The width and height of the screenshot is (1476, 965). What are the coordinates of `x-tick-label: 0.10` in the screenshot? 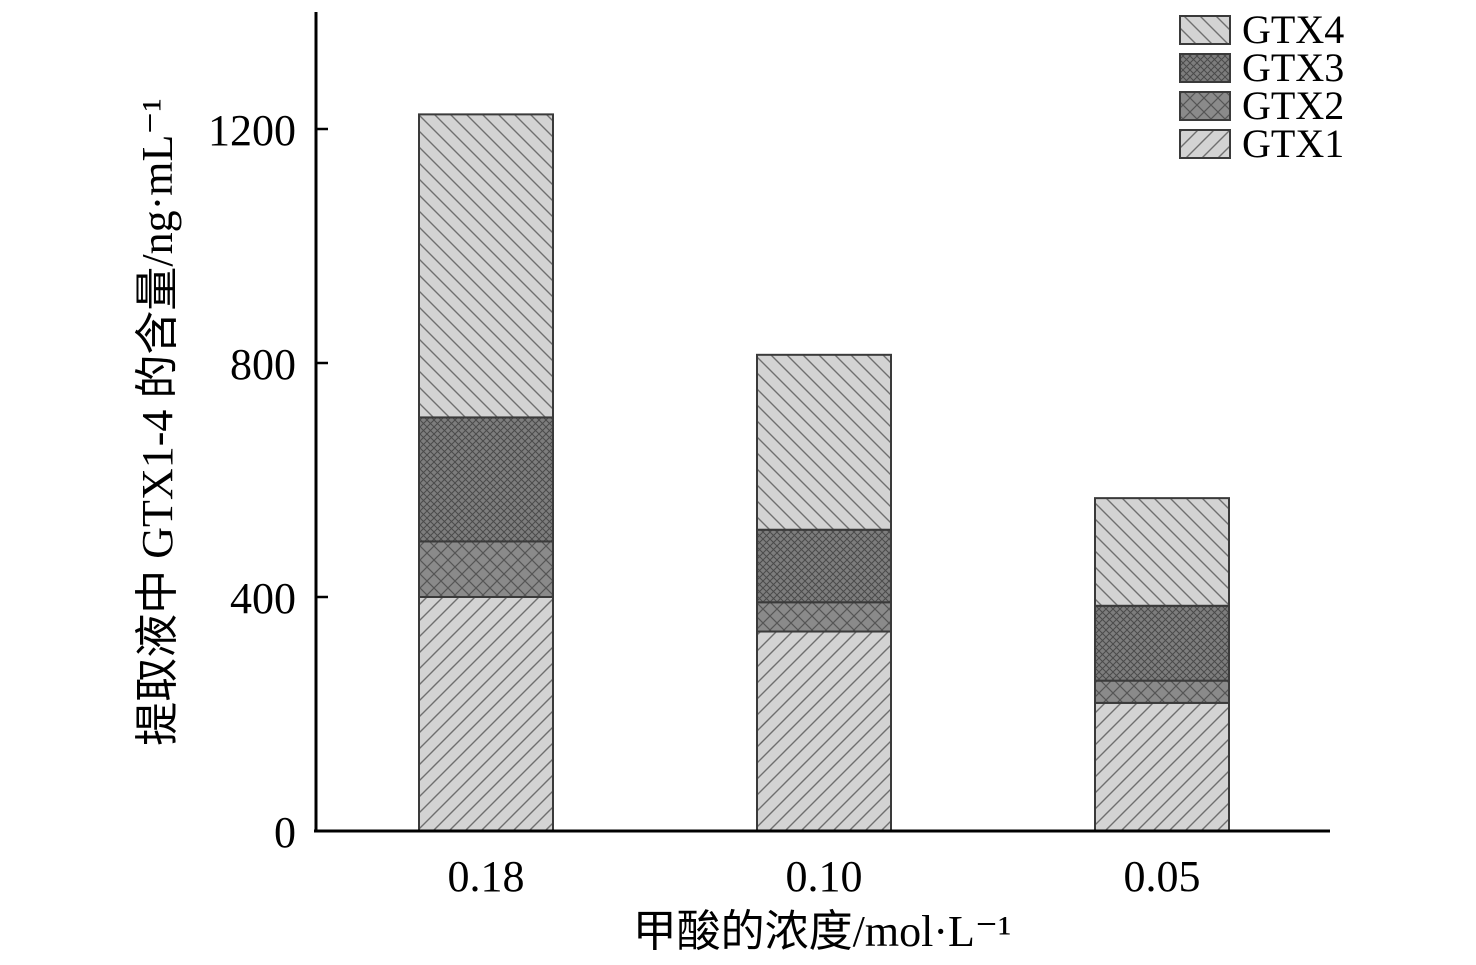 It's located at (824, 876).